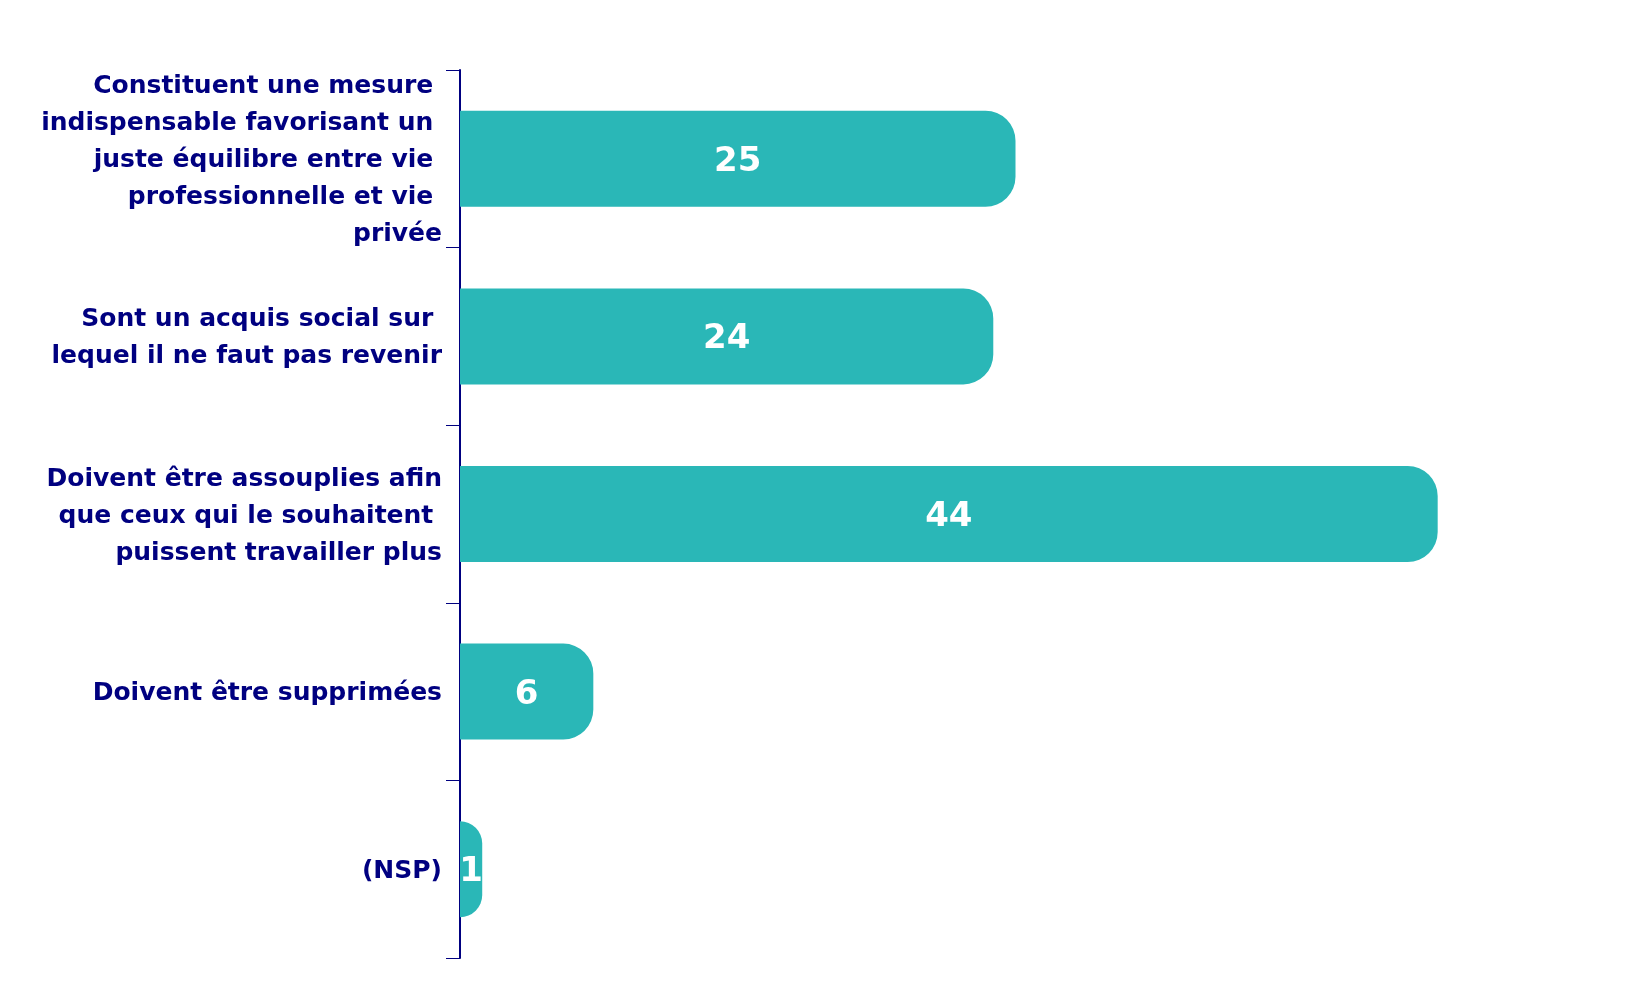 Image resolution: width=1631 pixels, height=1008 pixels. Describe the element at coordinates (244, 514) in the screenshot. I see `y-tick-label: Doivent être assouplies afin que ceux qui le souhaitent puissent travailler plus` at that location.